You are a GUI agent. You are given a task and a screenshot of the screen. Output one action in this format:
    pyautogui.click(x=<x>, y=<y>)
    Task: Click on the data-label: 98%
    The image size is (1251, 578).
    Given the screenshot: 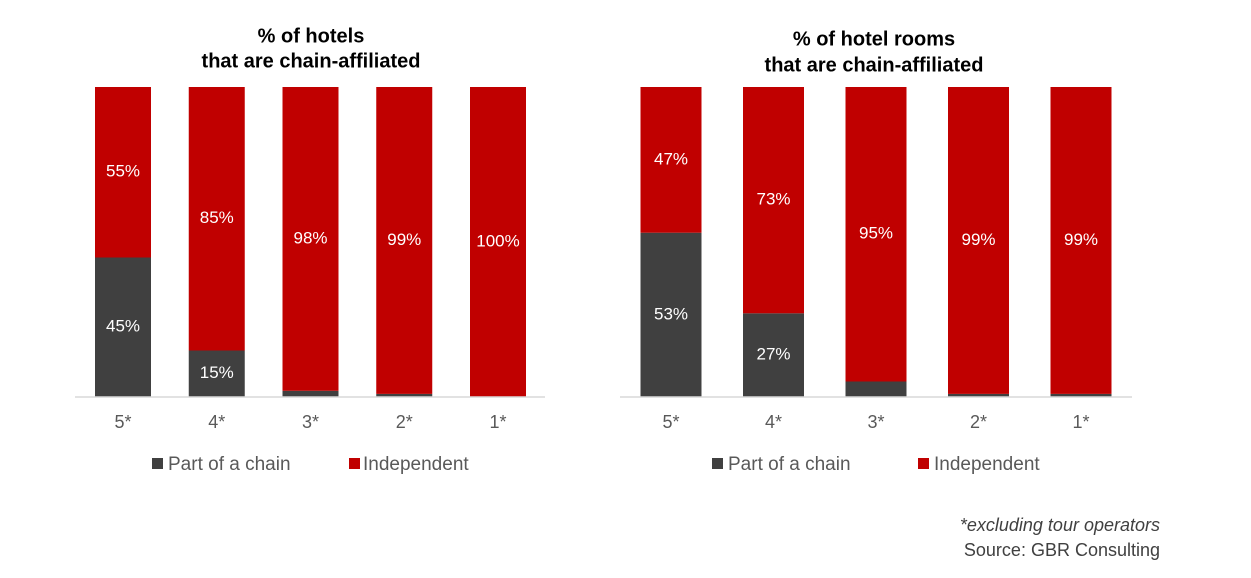 What is the action you would take?
    pyautogui.click(x=310, y=237)
    